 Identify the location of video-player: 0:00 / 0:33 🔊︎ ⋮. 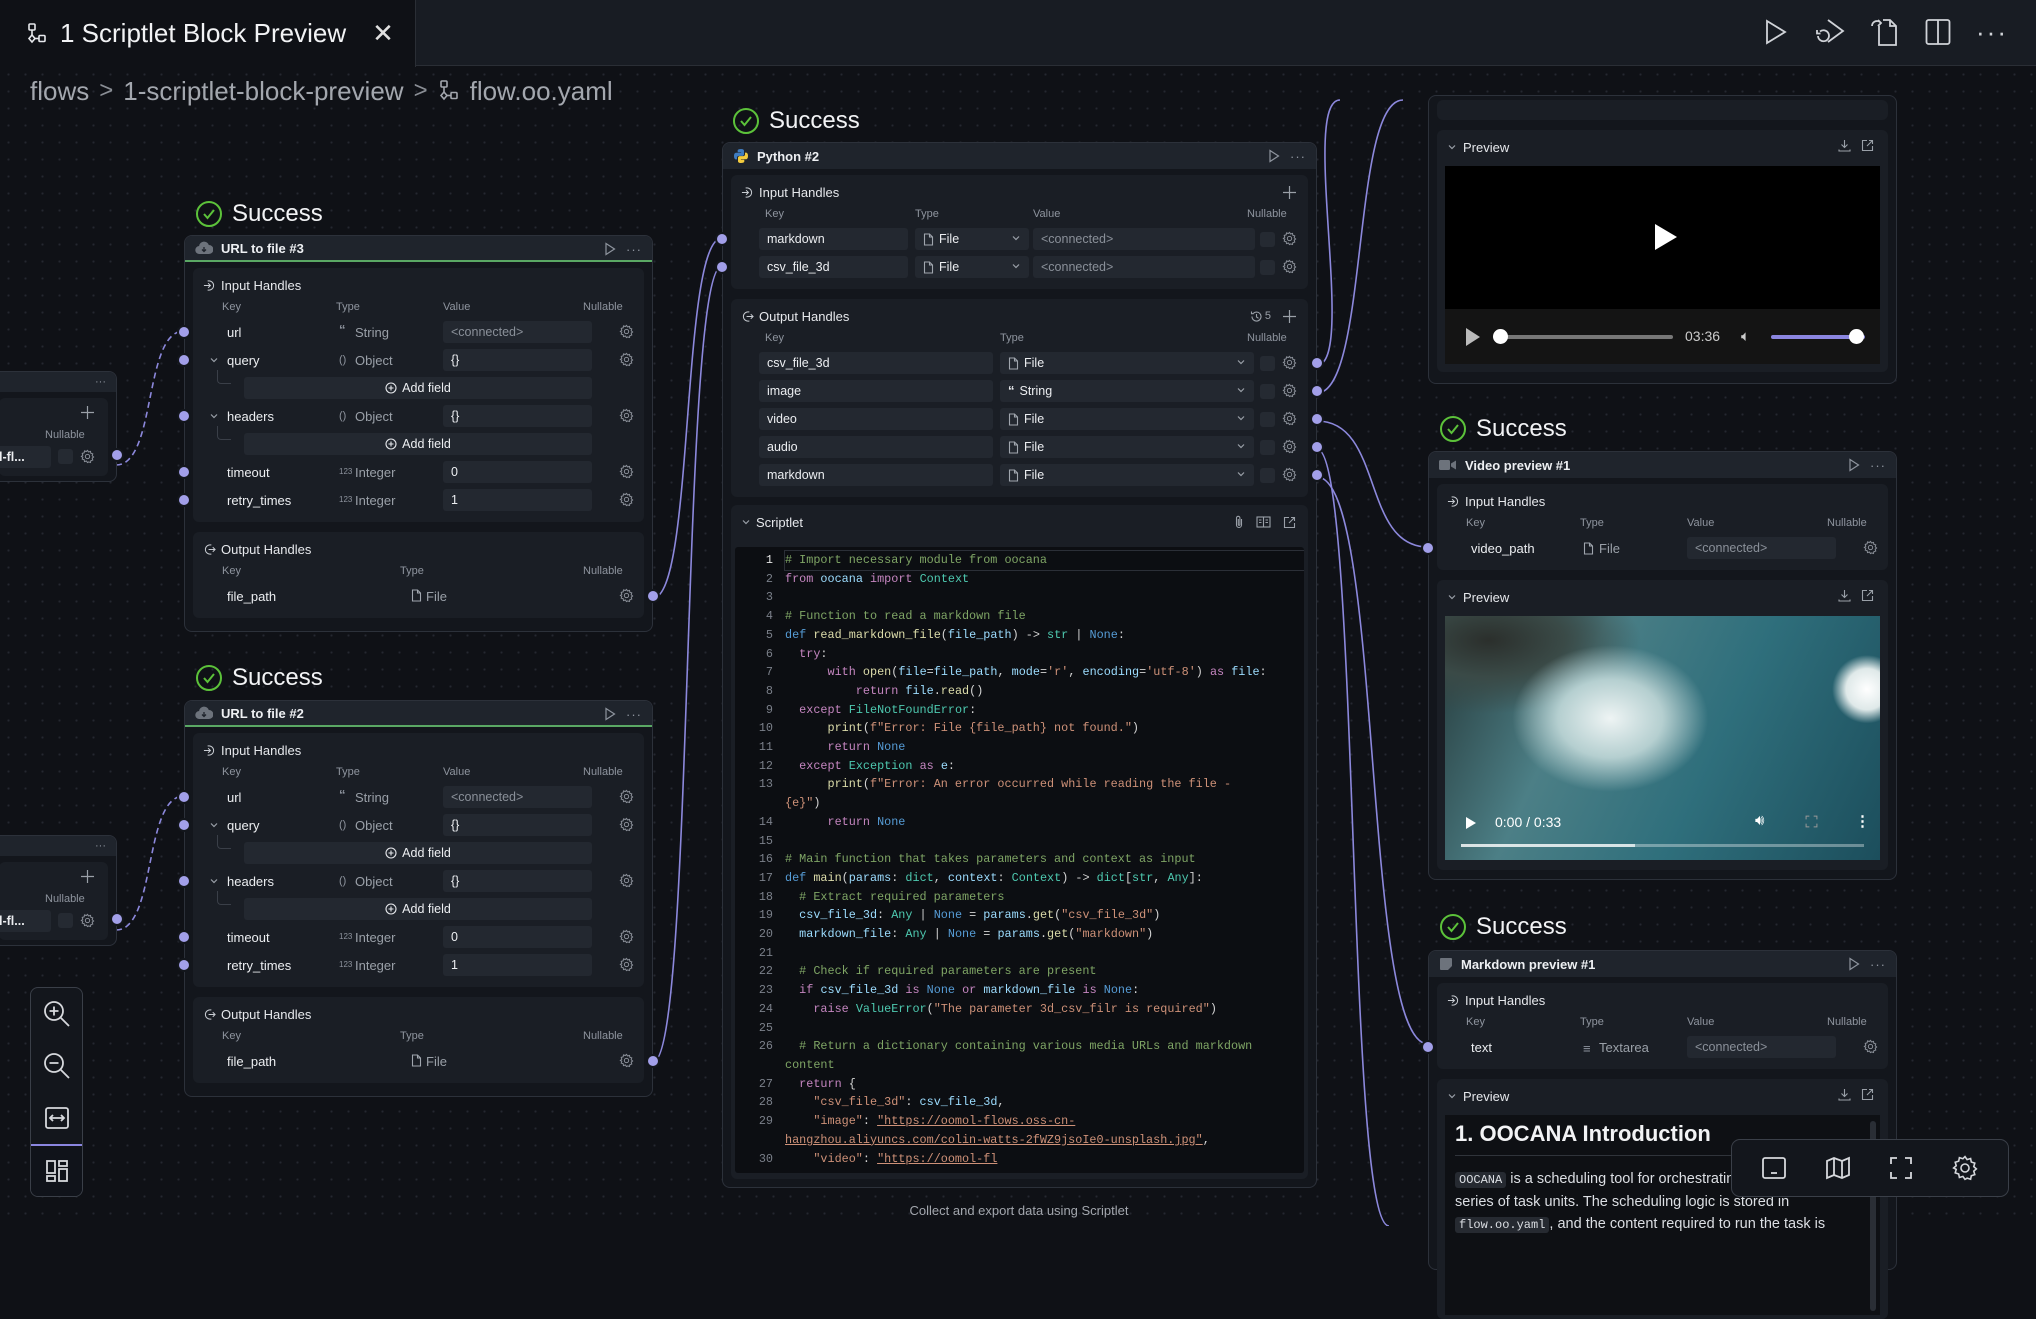
(1662, 738).